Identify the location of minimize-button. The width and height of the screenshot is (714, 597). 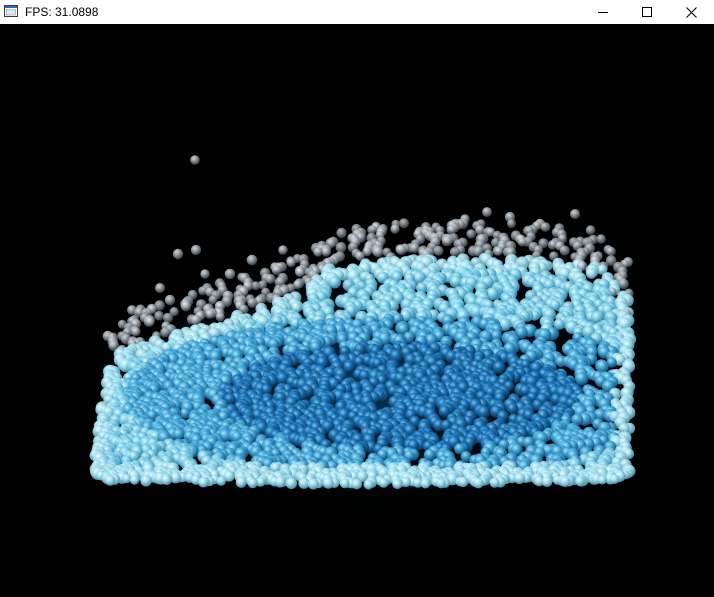
(603, 12).